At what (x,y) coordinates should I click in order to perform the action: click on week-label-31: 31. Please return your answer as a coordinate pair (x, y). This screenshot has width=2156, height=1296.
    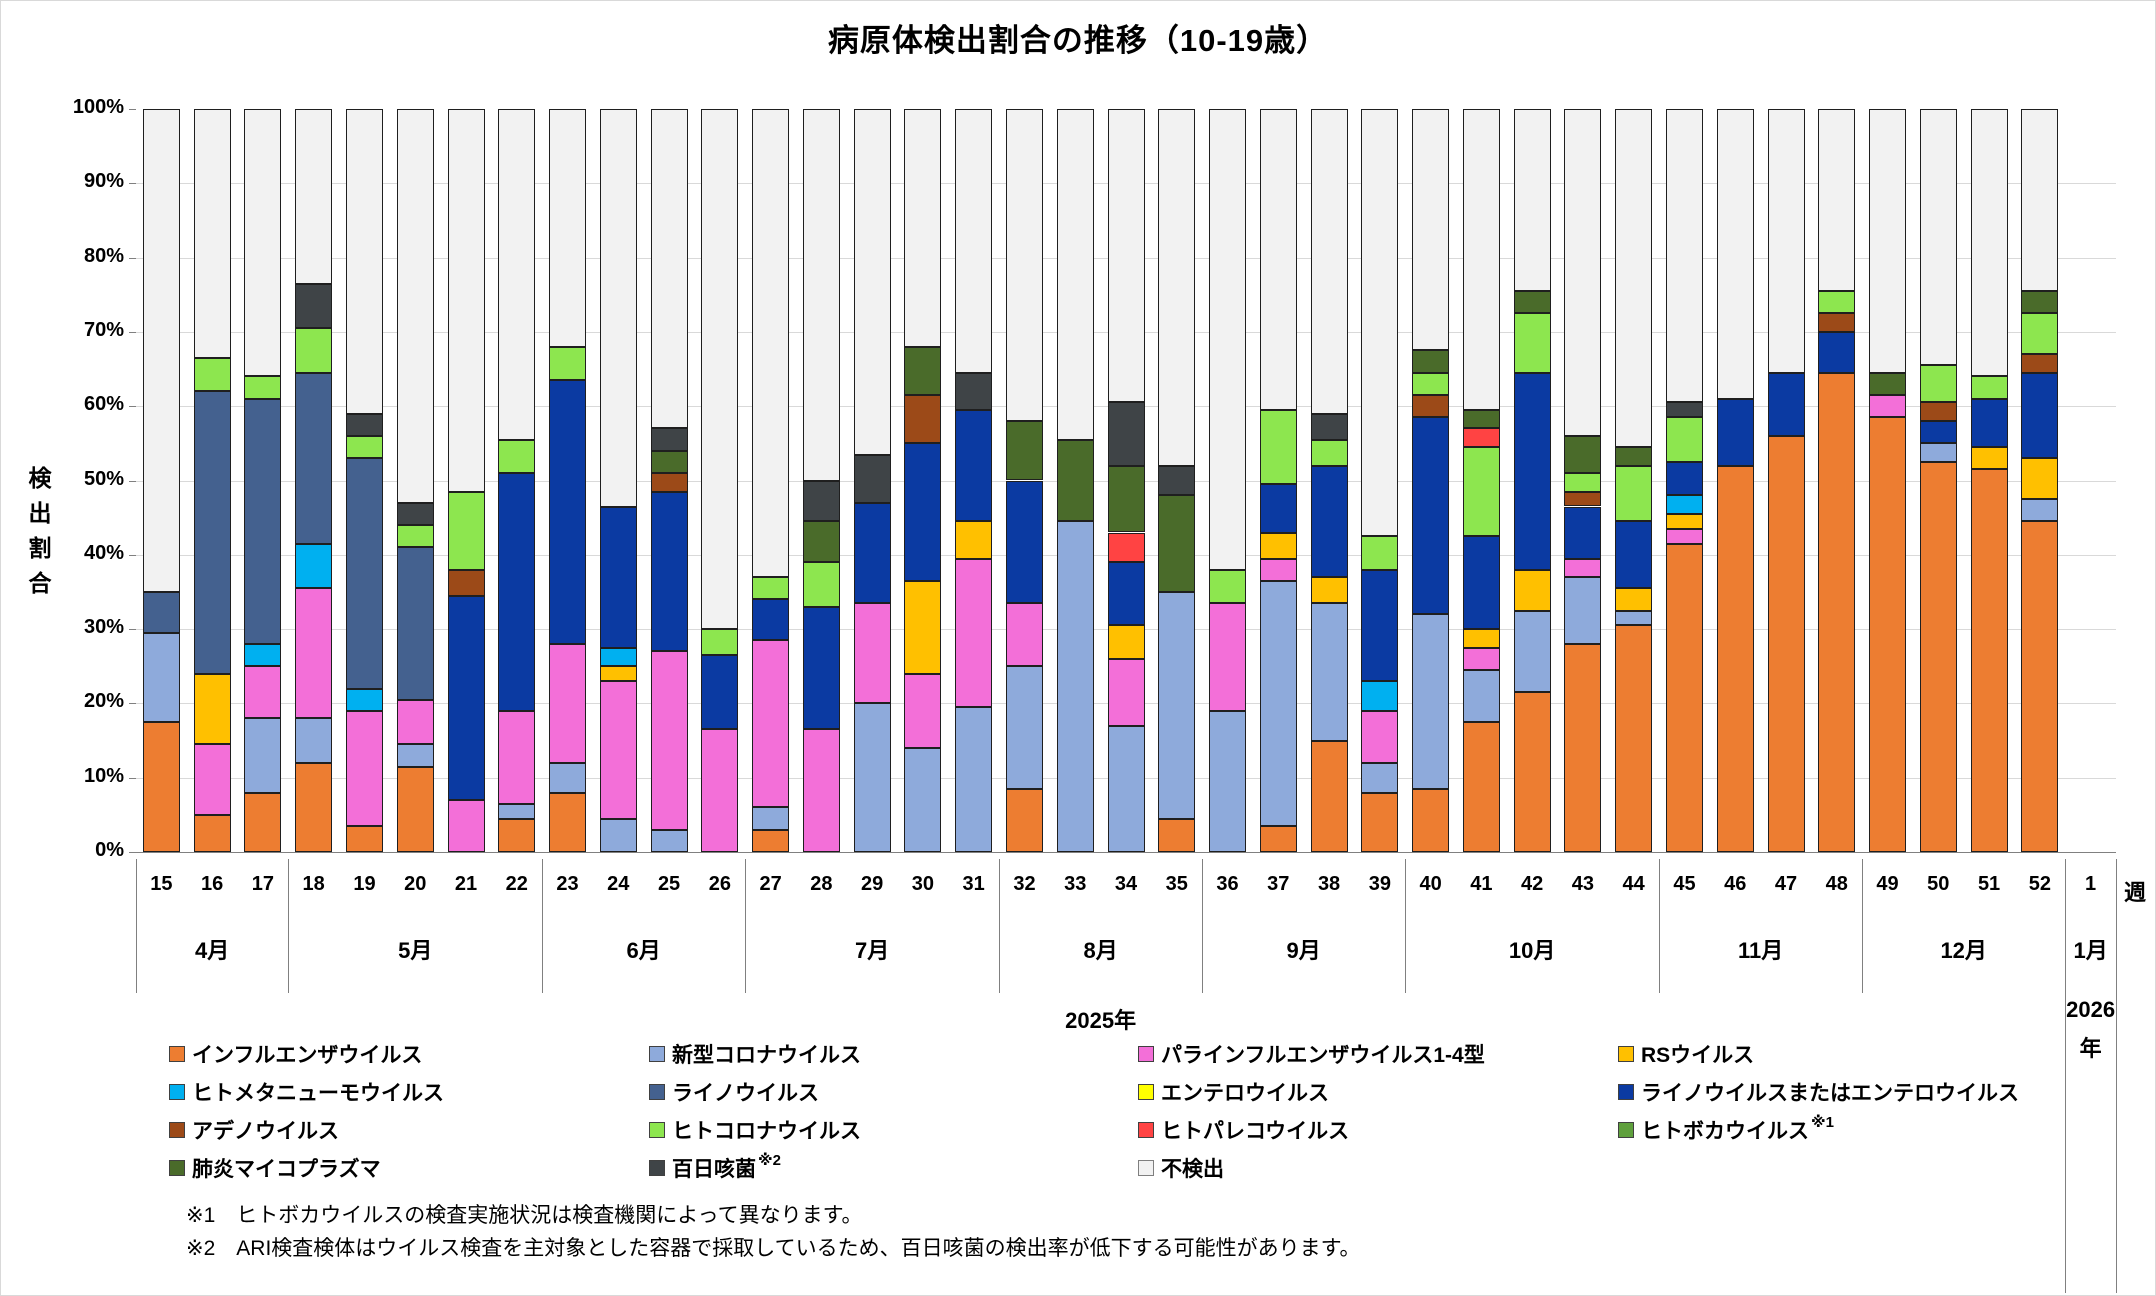
    Looking at the image, I should click on (973, 884).